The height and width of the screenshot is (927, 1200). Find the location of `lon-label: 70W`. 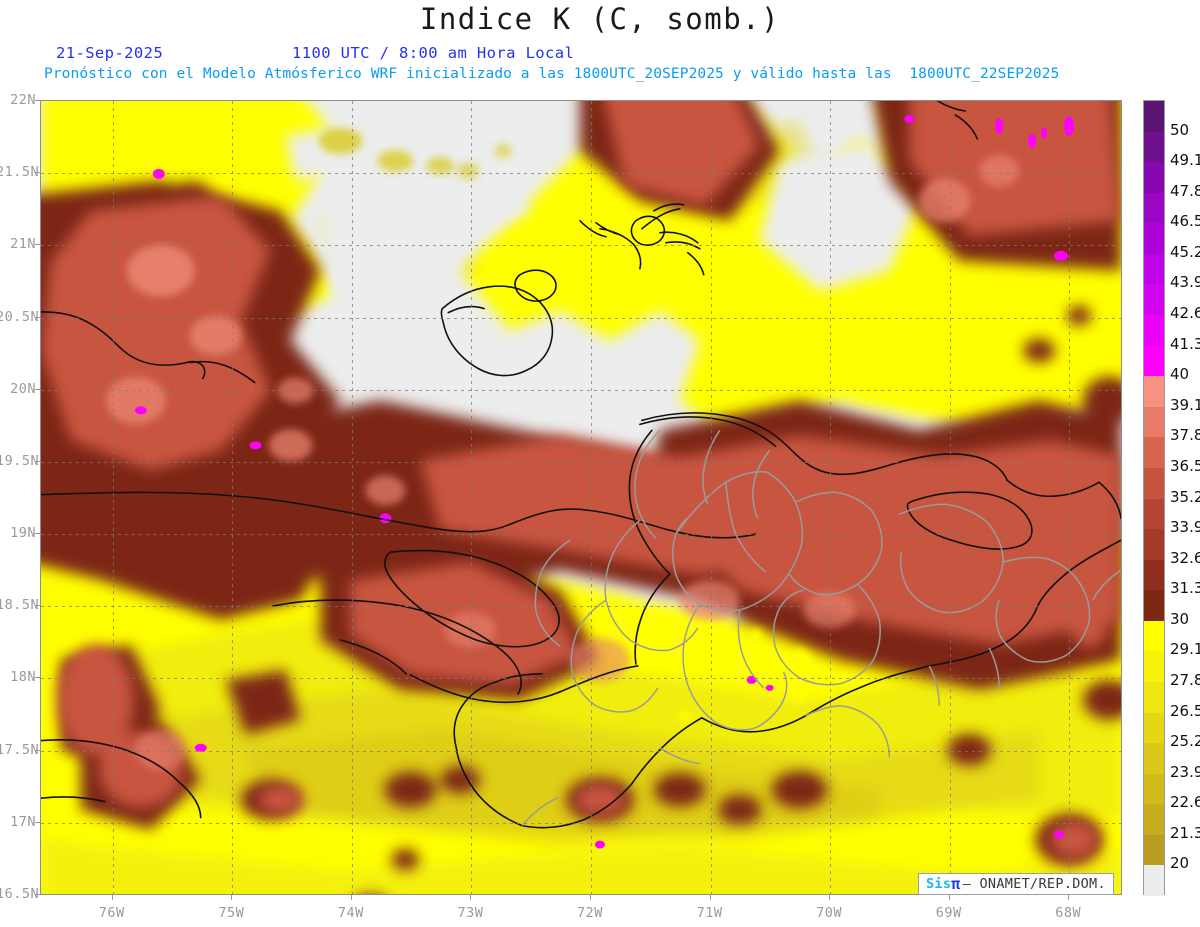

lon-label: 70W is located at coordinates (829, 913).